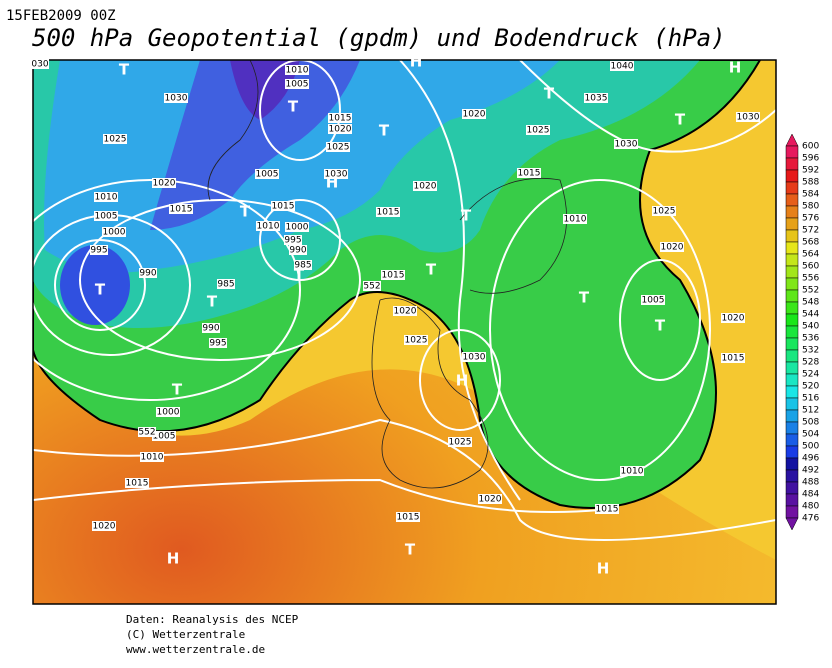 This screenshot has width=832, height=668. I want to click on colorbar-label: 548, so click(810, 303).